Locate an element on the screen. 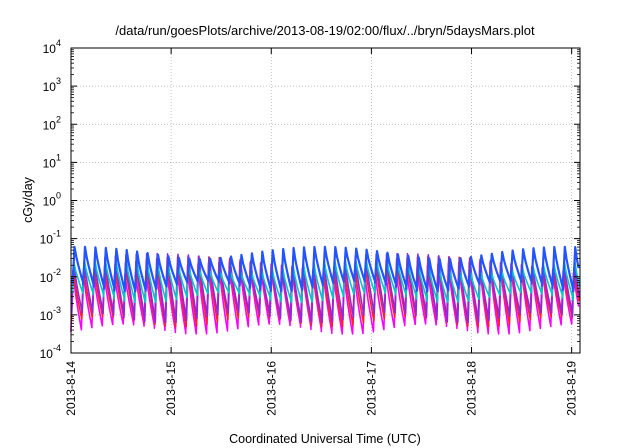 The height and width of the screenshot is (448, 640). y-tick-label: 10² is located at coordinates (52, 123).